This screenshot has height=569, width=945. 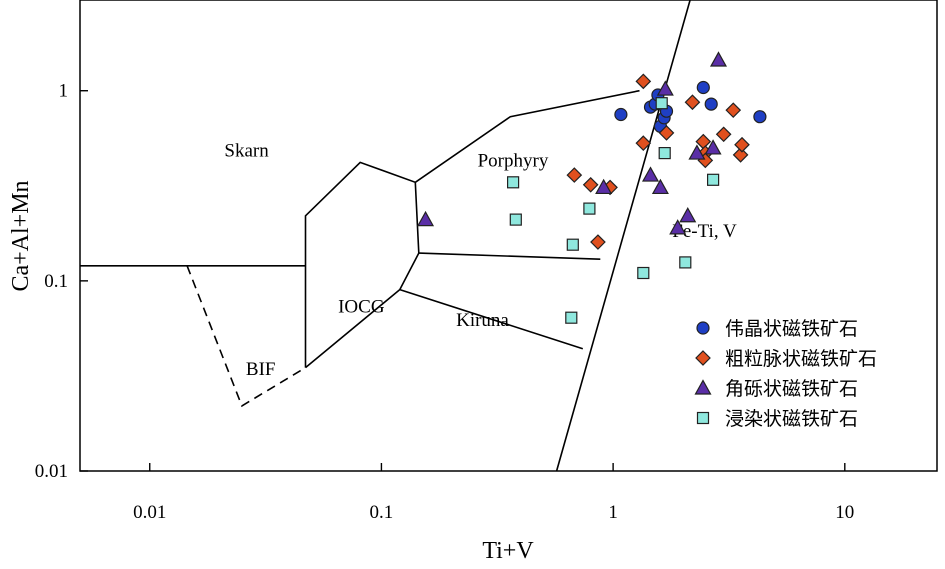 I want to click on boundary-kiruna-lower, so click(x=491, y=319).